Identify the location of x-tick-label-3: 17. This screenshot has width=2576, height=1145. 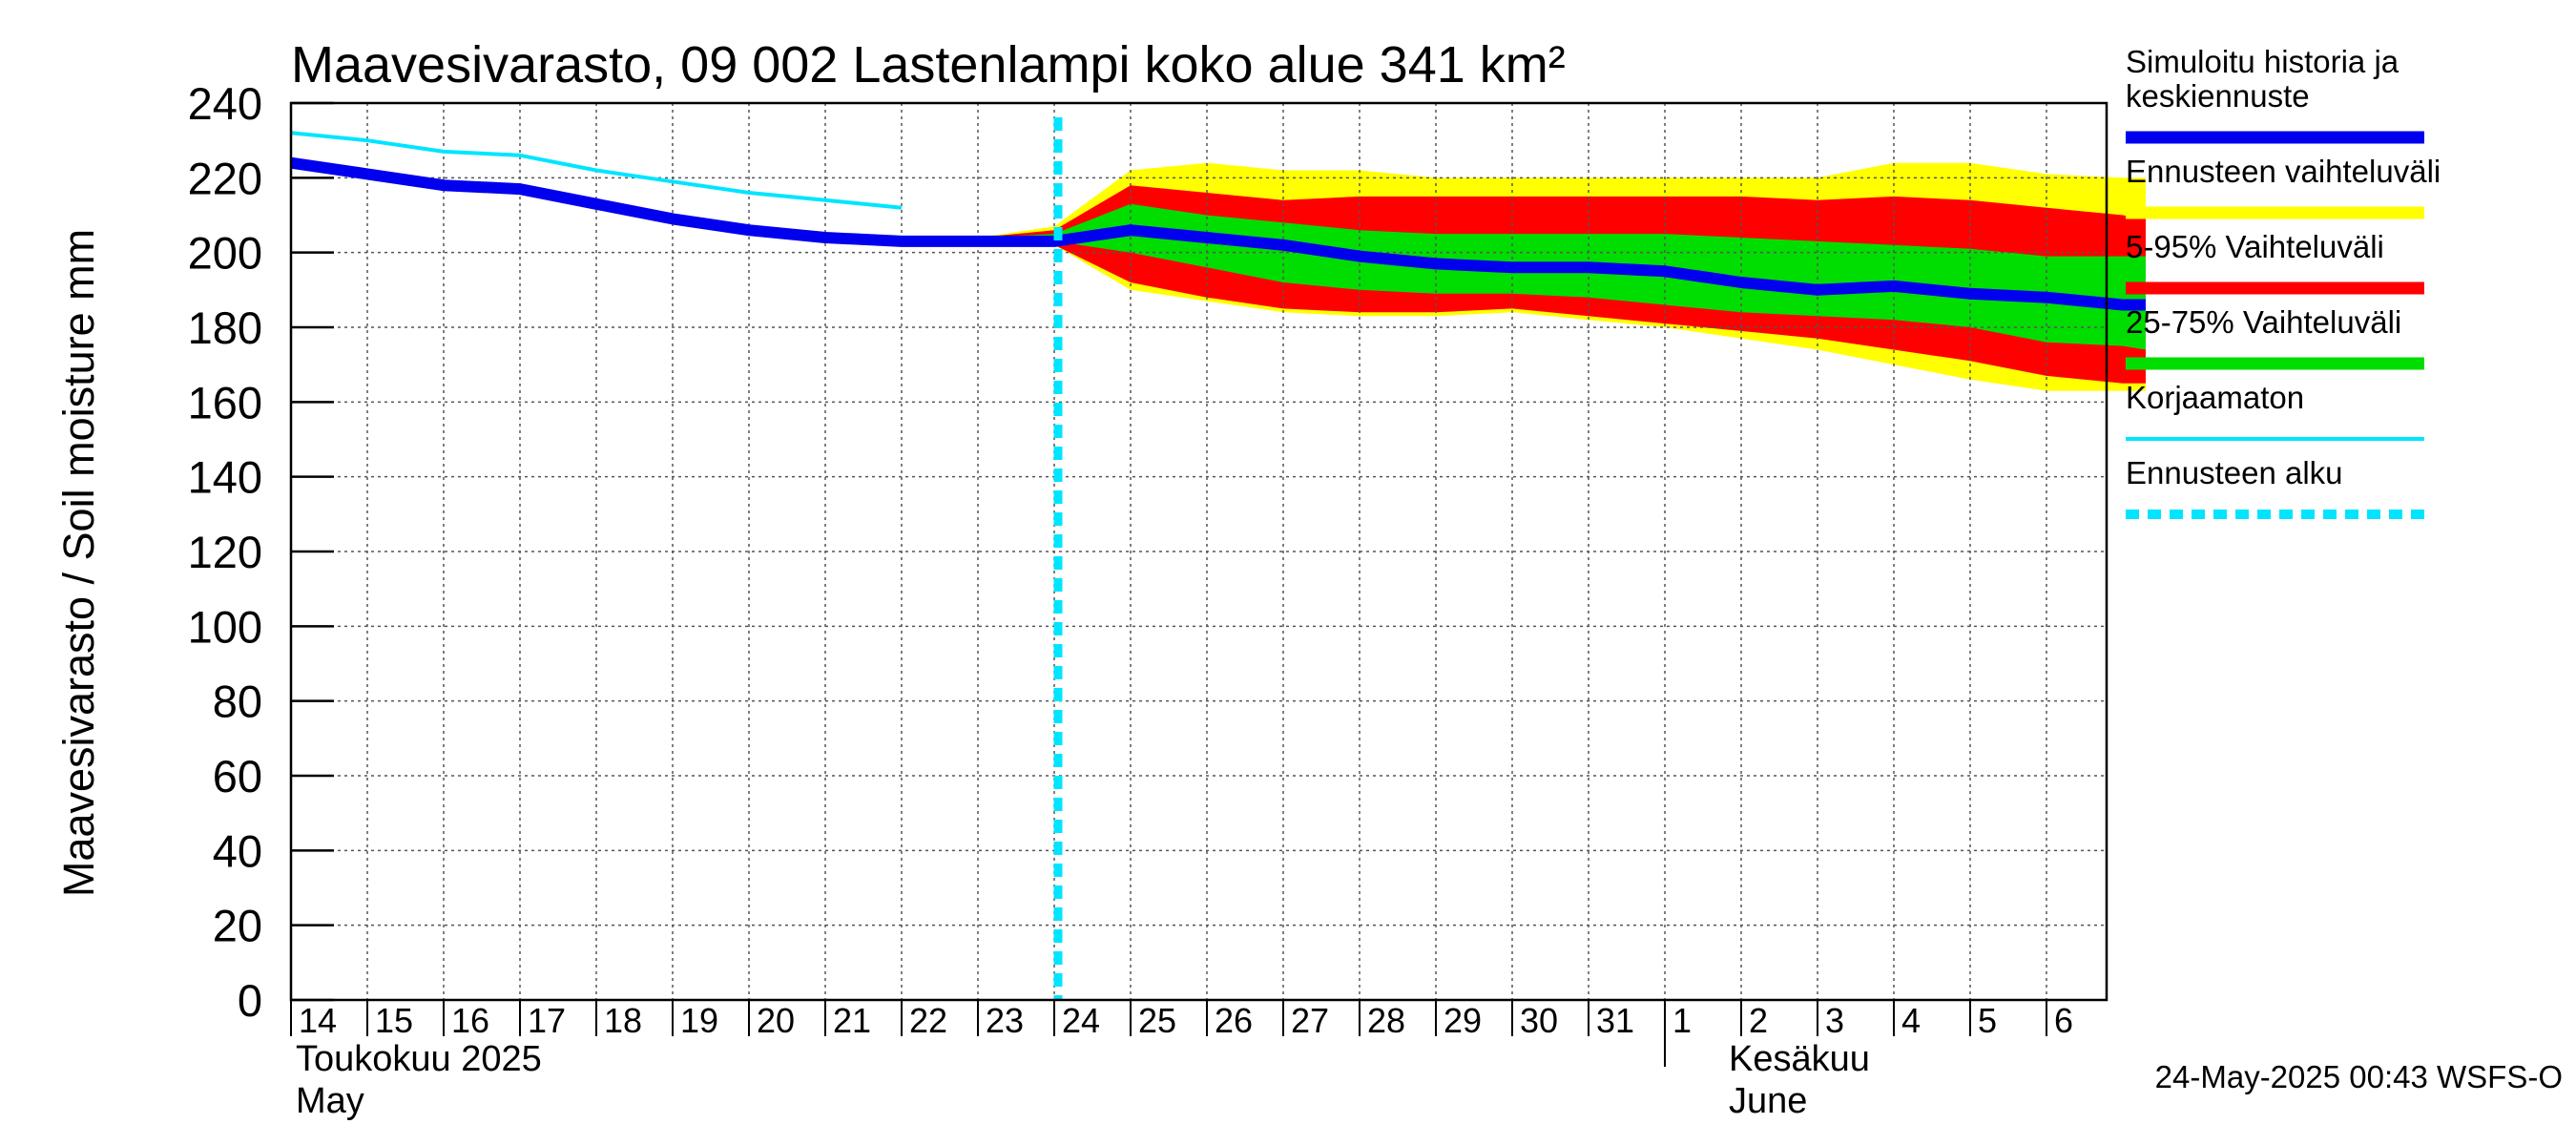
(547, 1021).